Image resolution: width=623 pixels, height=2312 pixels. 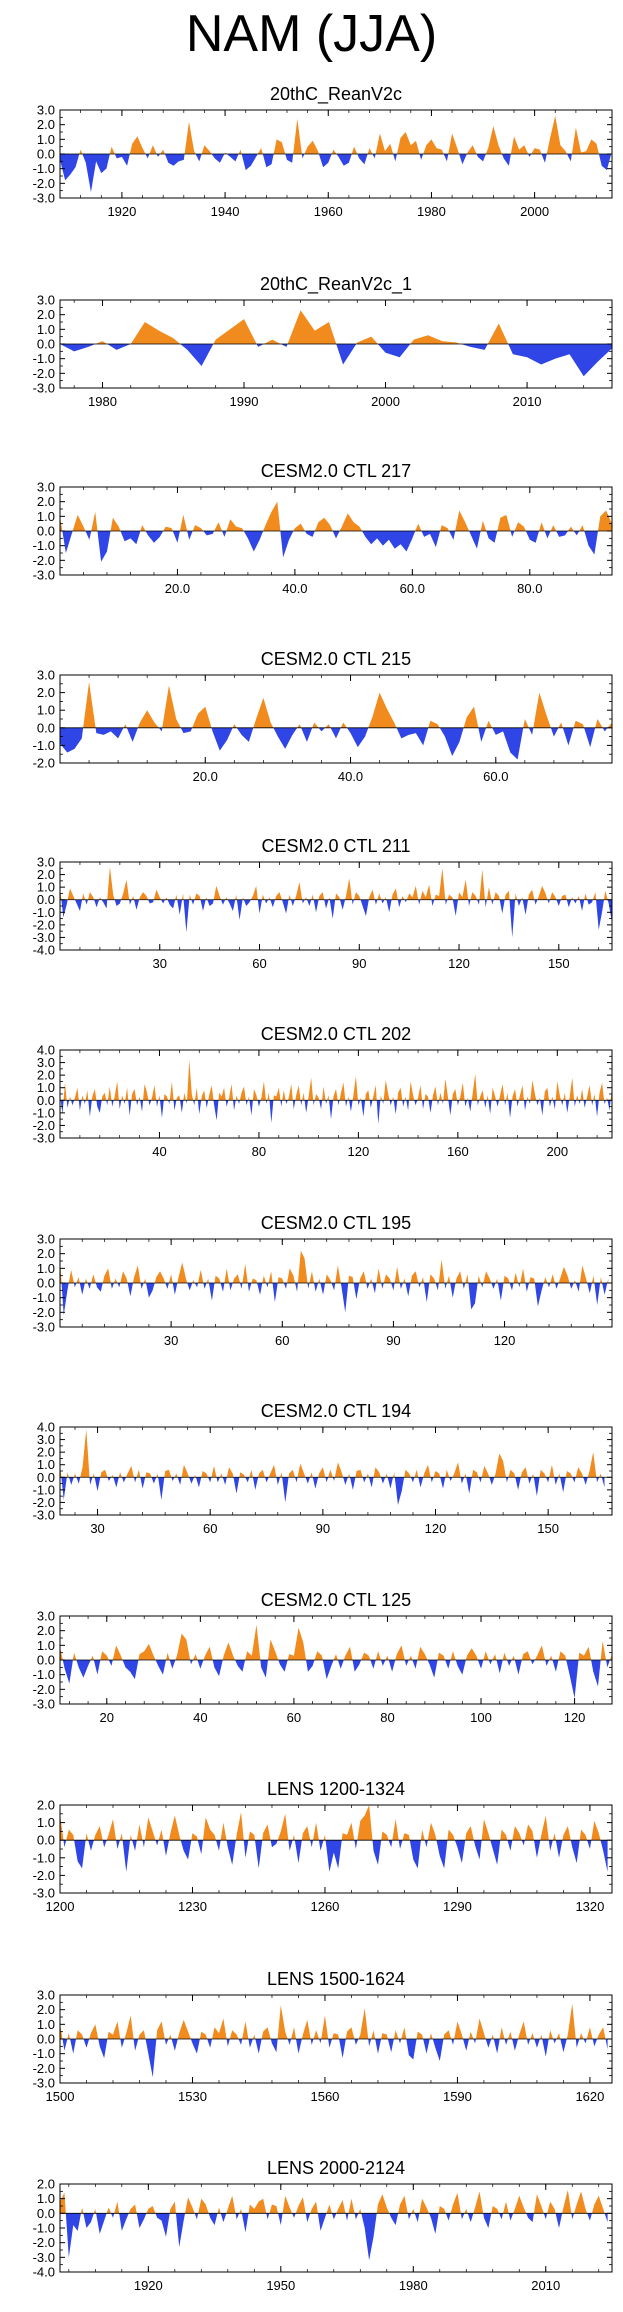 I want to click on x-tick-label: 20.0, so click(x=177, y=588).